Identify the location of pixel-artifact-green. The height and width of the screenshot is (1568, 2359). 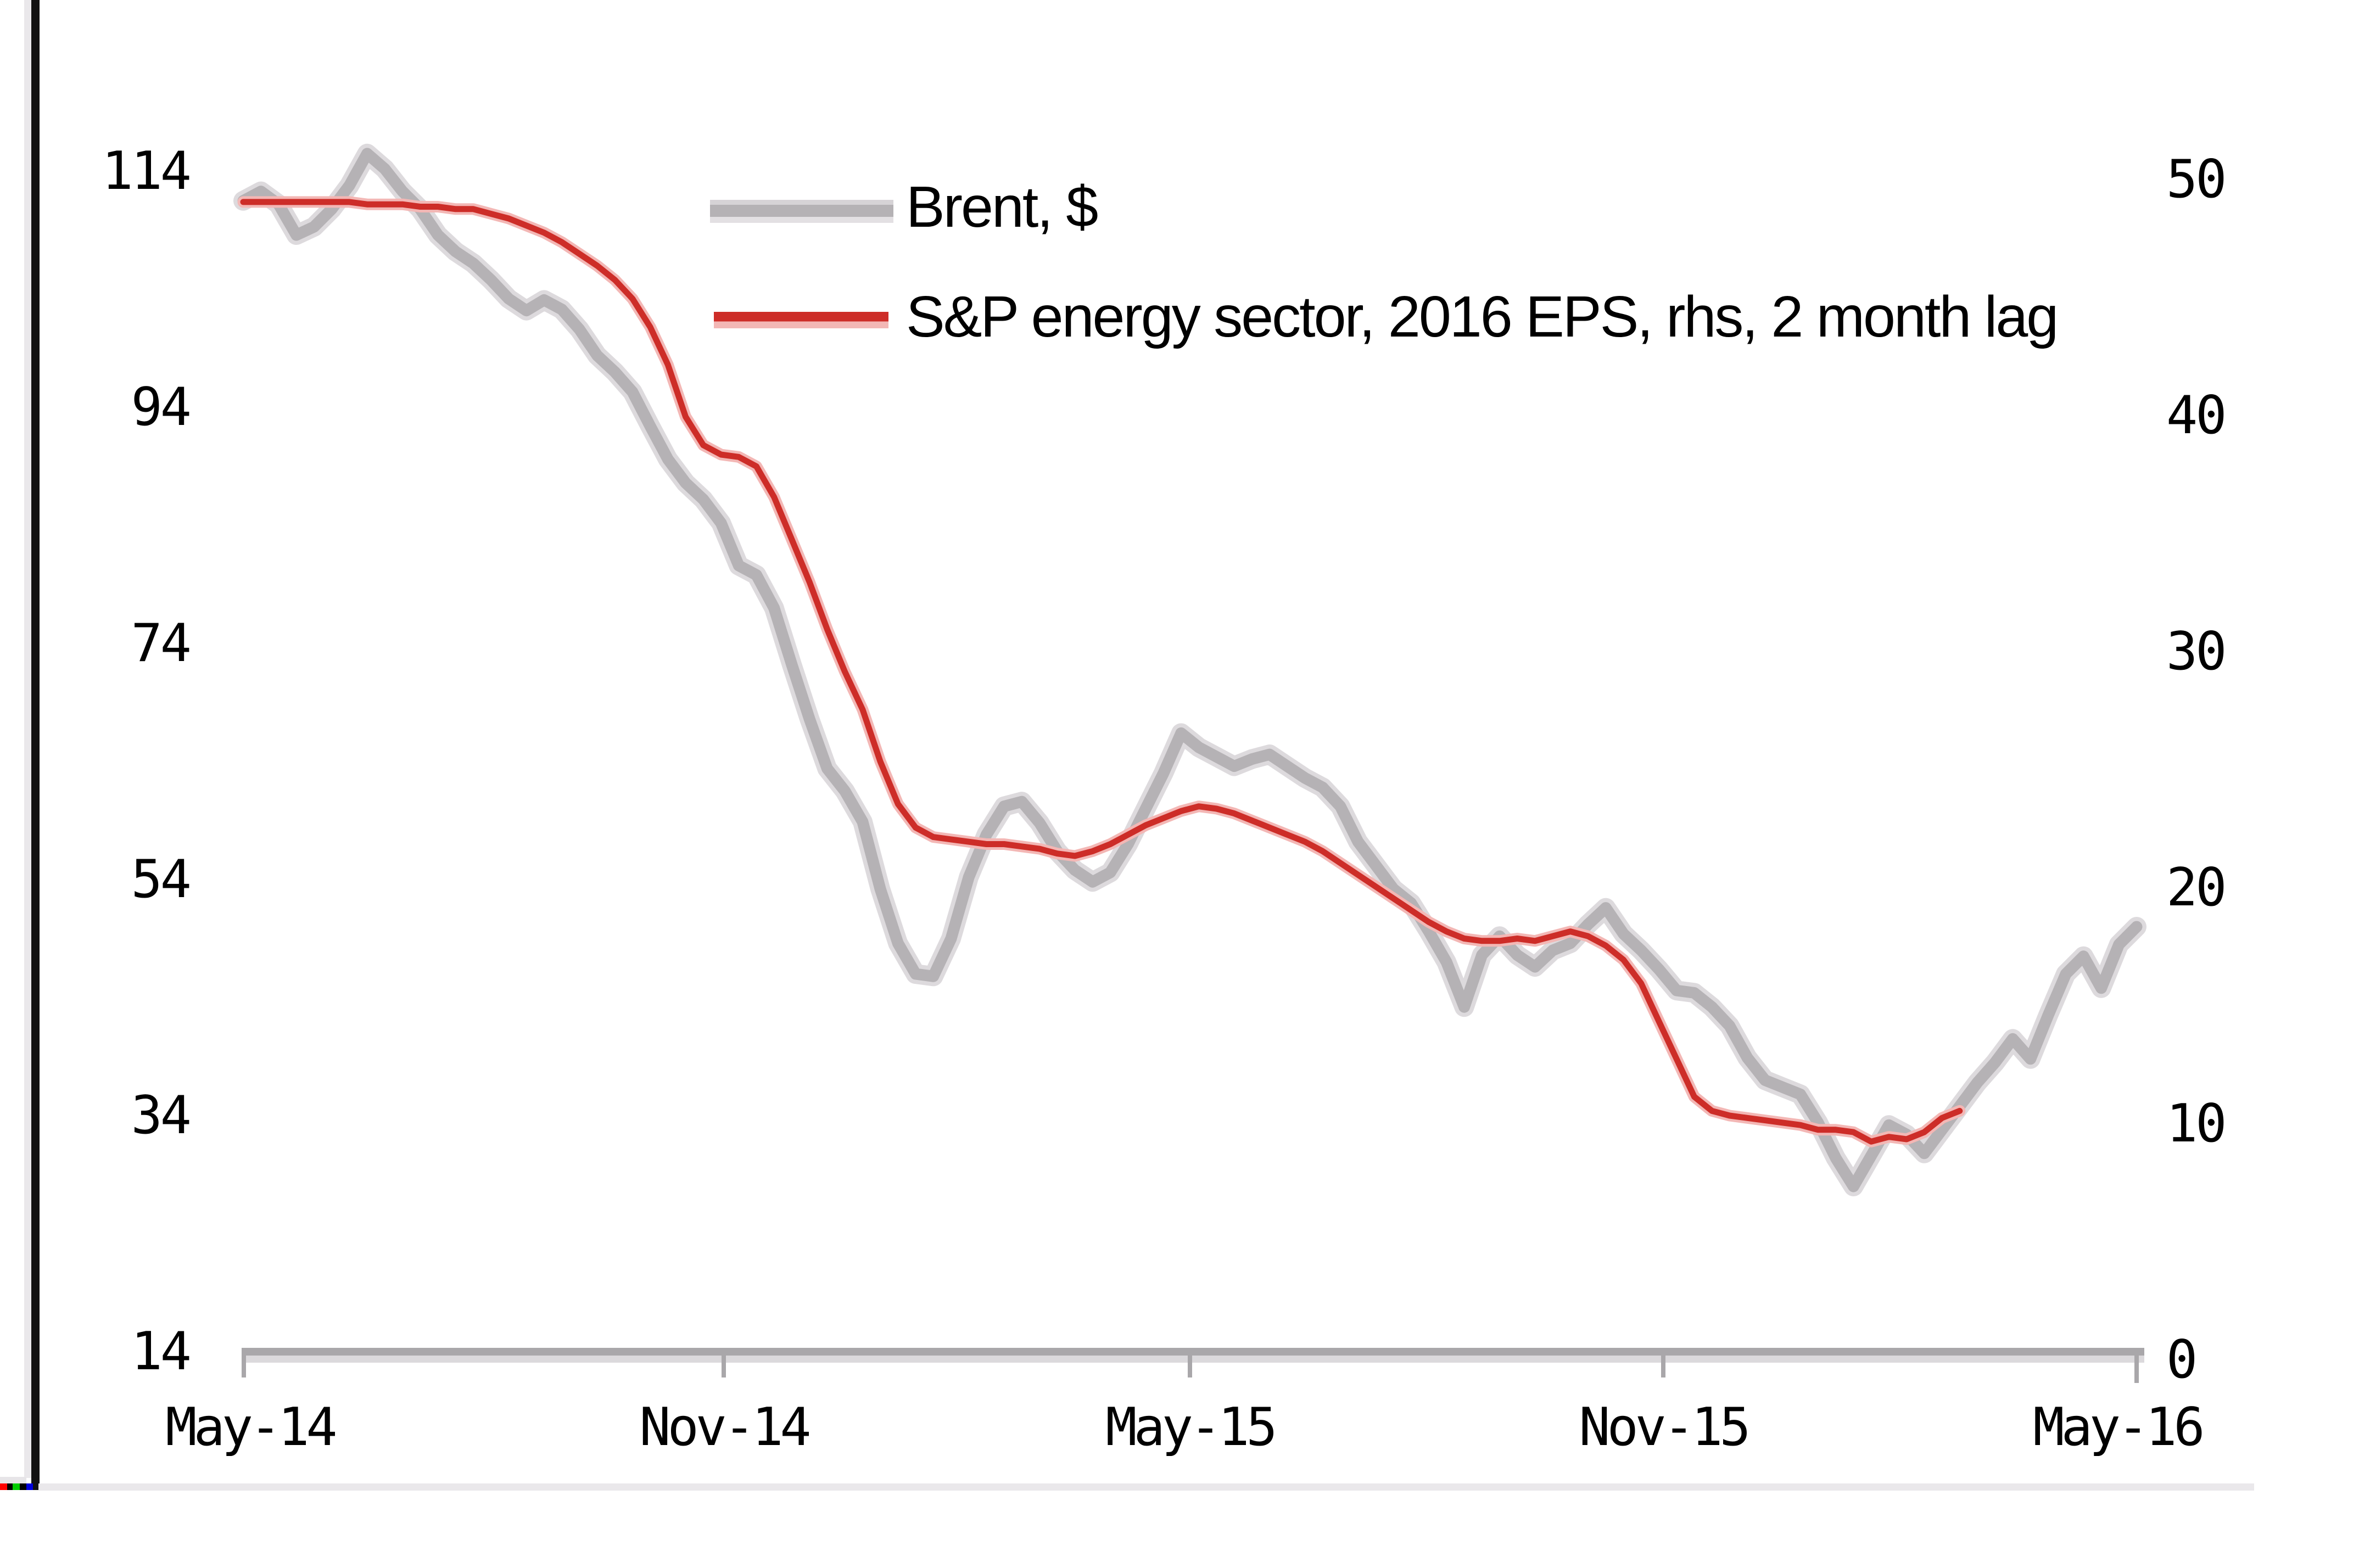
(16, 1487).